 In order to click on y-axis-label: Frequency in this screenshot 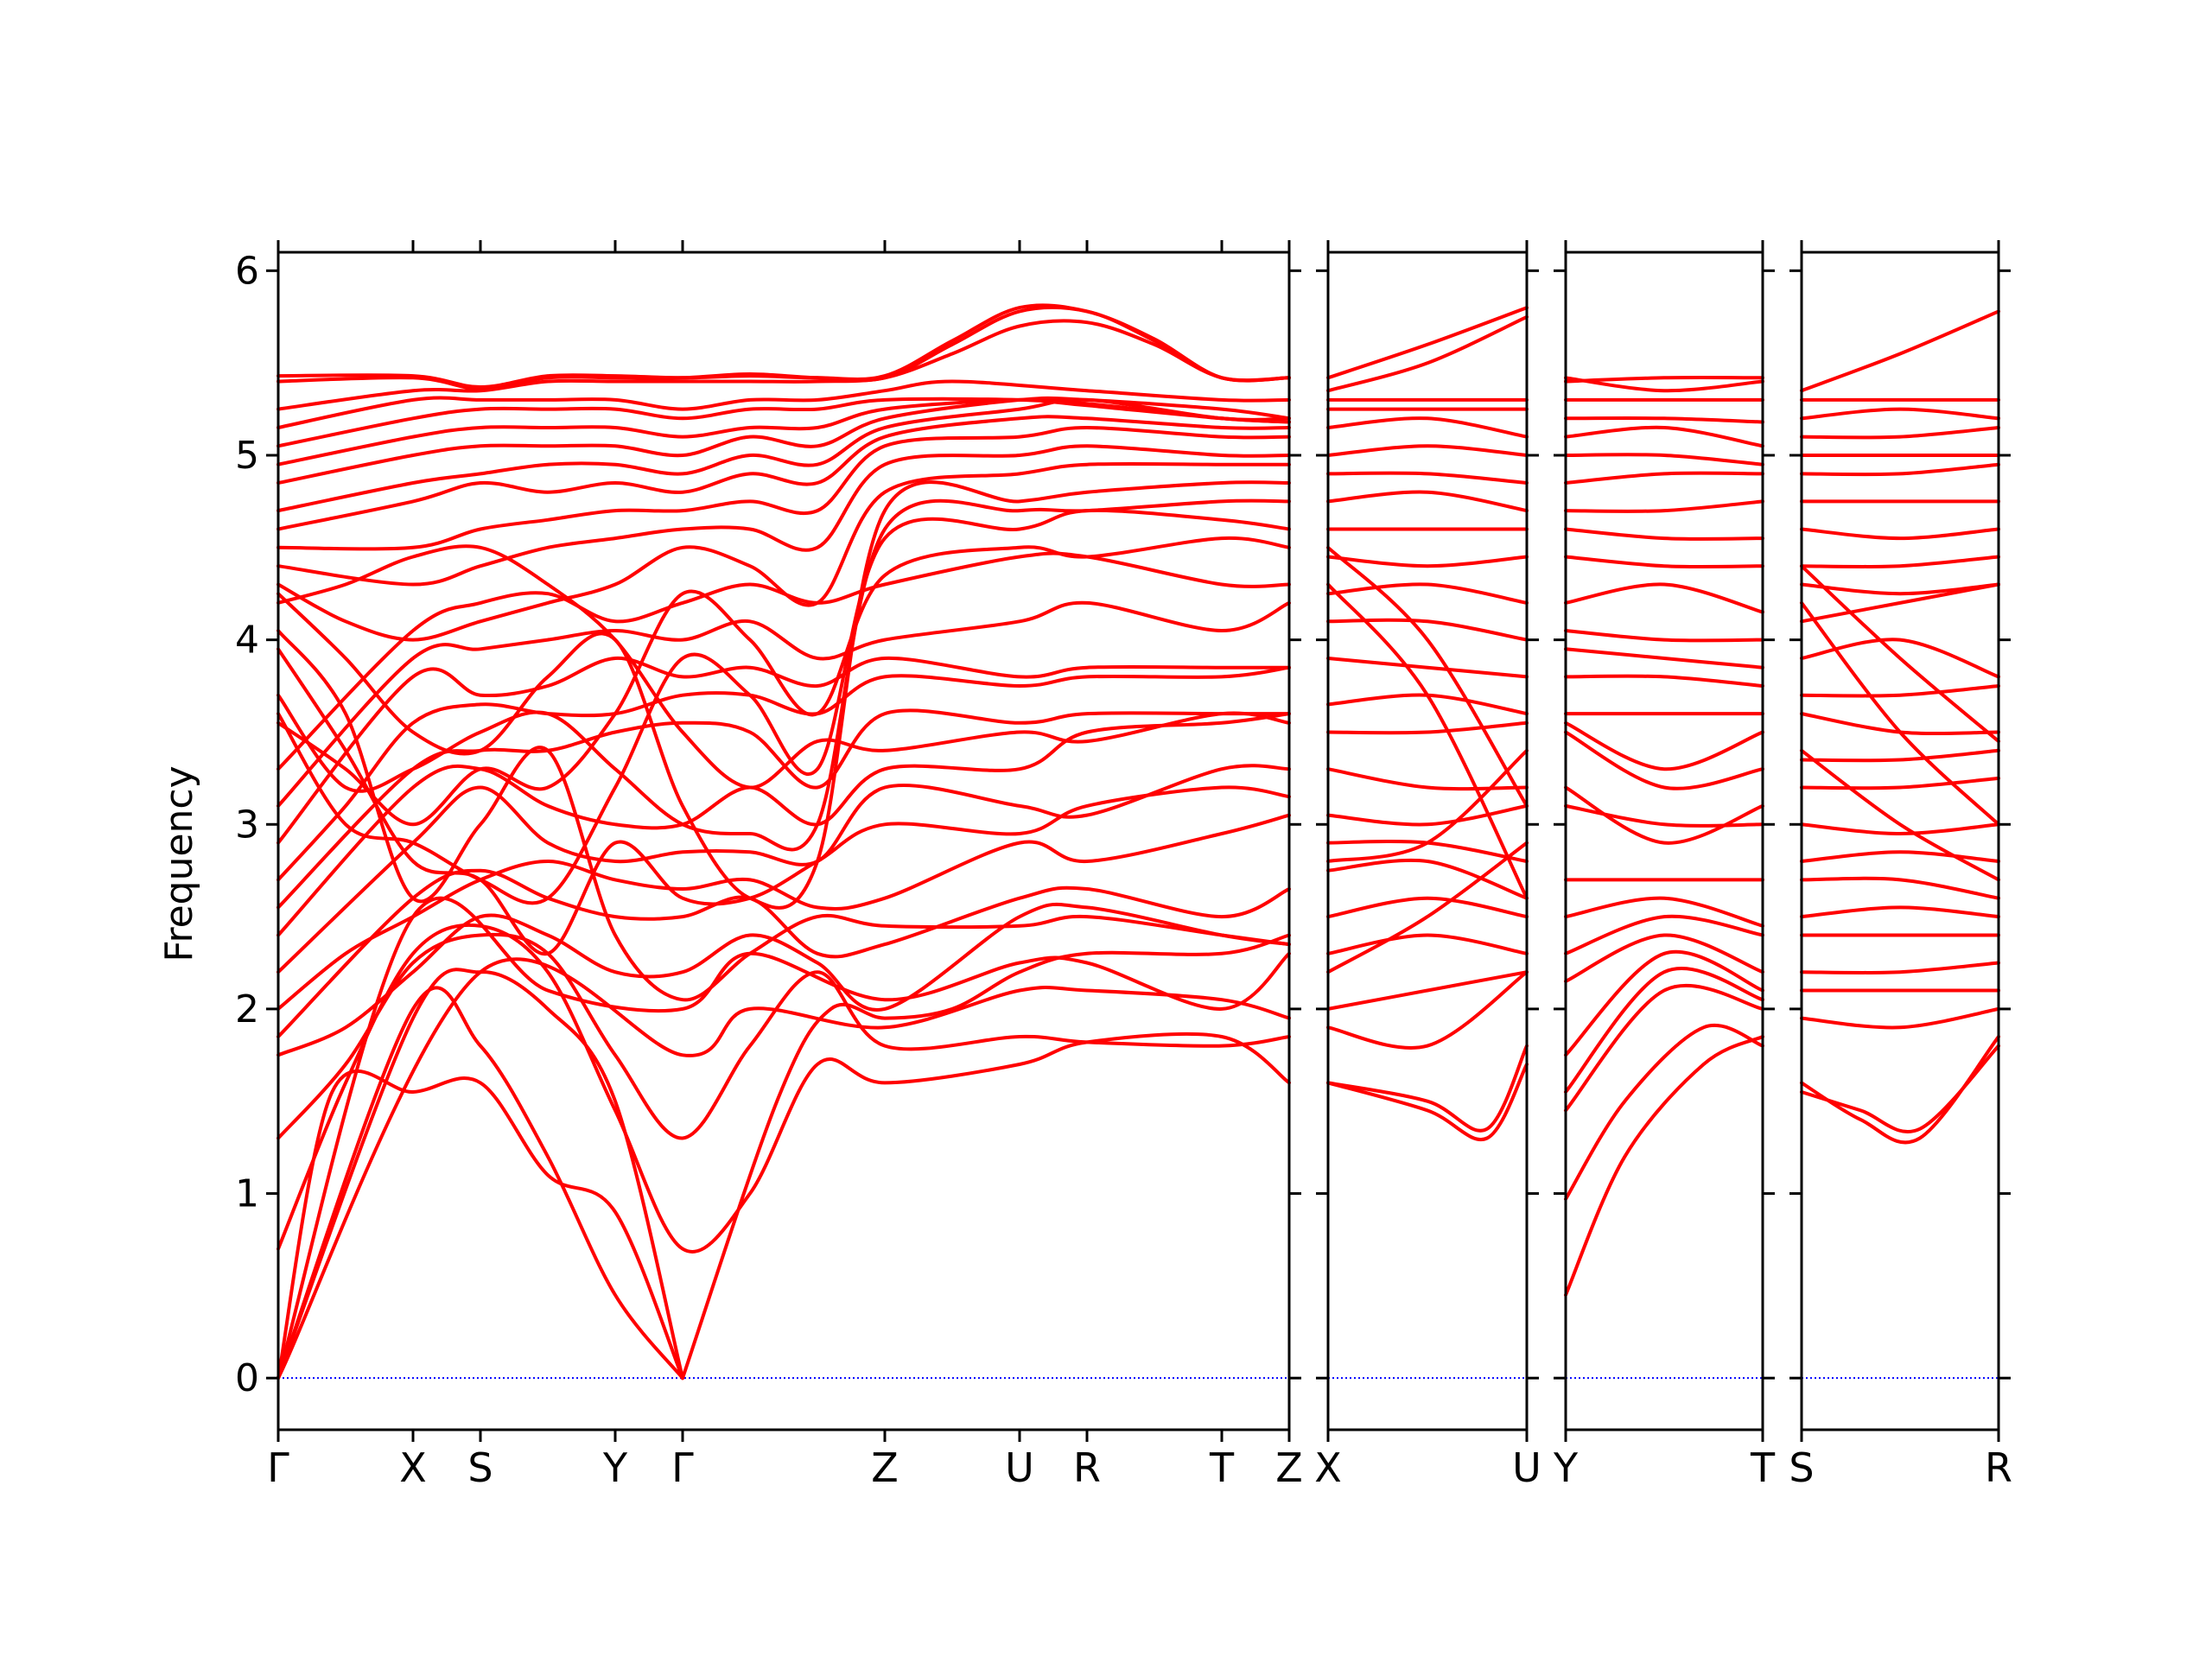, I will do `click(179, 864)`.